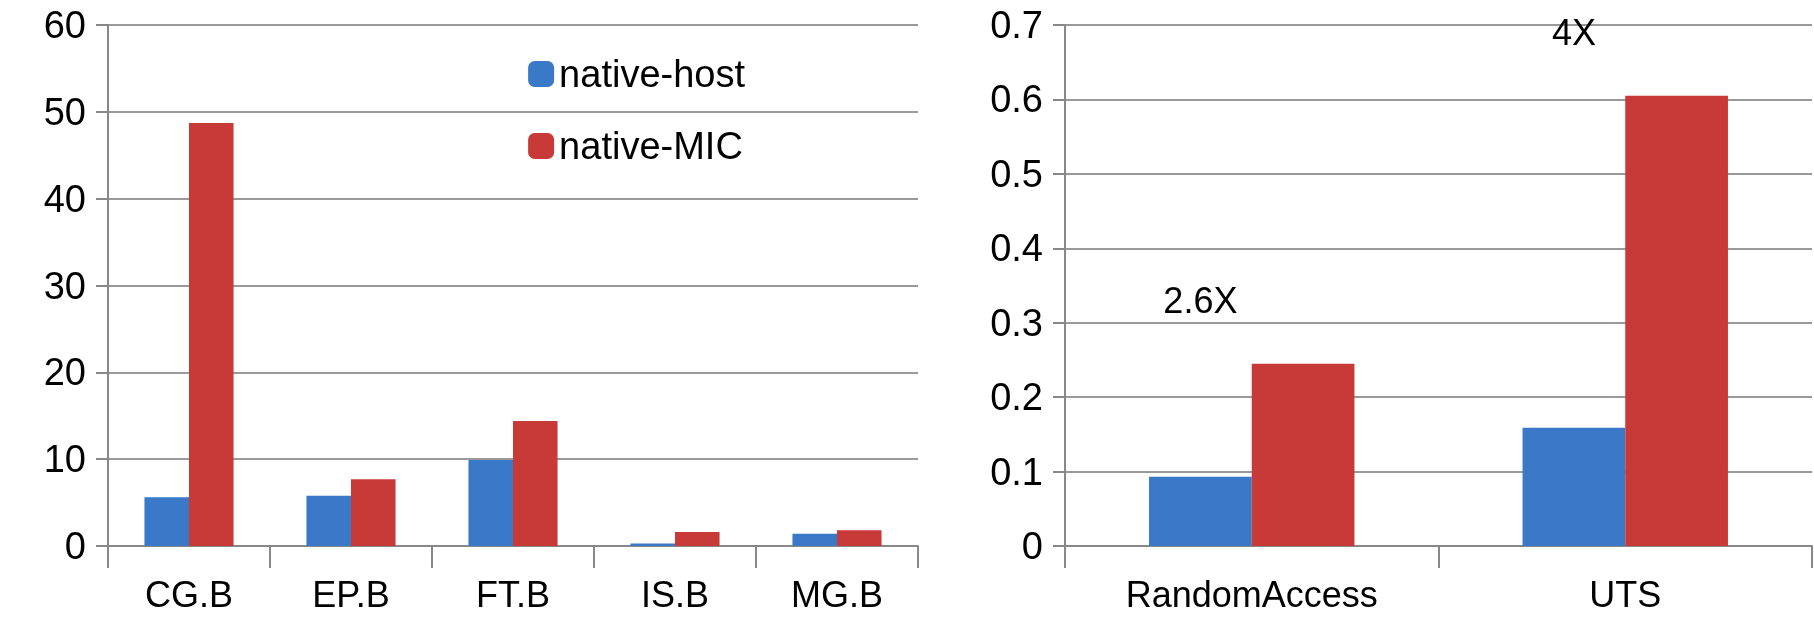 This screenshot has height=618, width=1814. What do you see at coordinates (1016, 25) in the screenshot?
I see `y-tick-label: 0.7` at bounding box center [1016, 25].